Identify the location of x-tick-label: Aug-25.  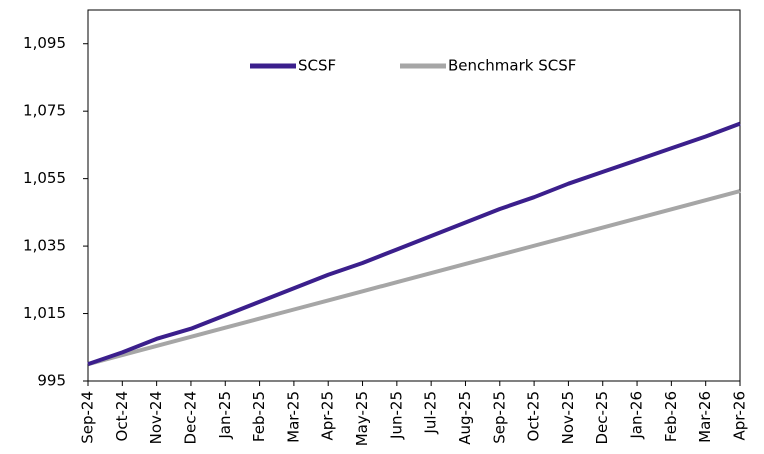
(465, 418).